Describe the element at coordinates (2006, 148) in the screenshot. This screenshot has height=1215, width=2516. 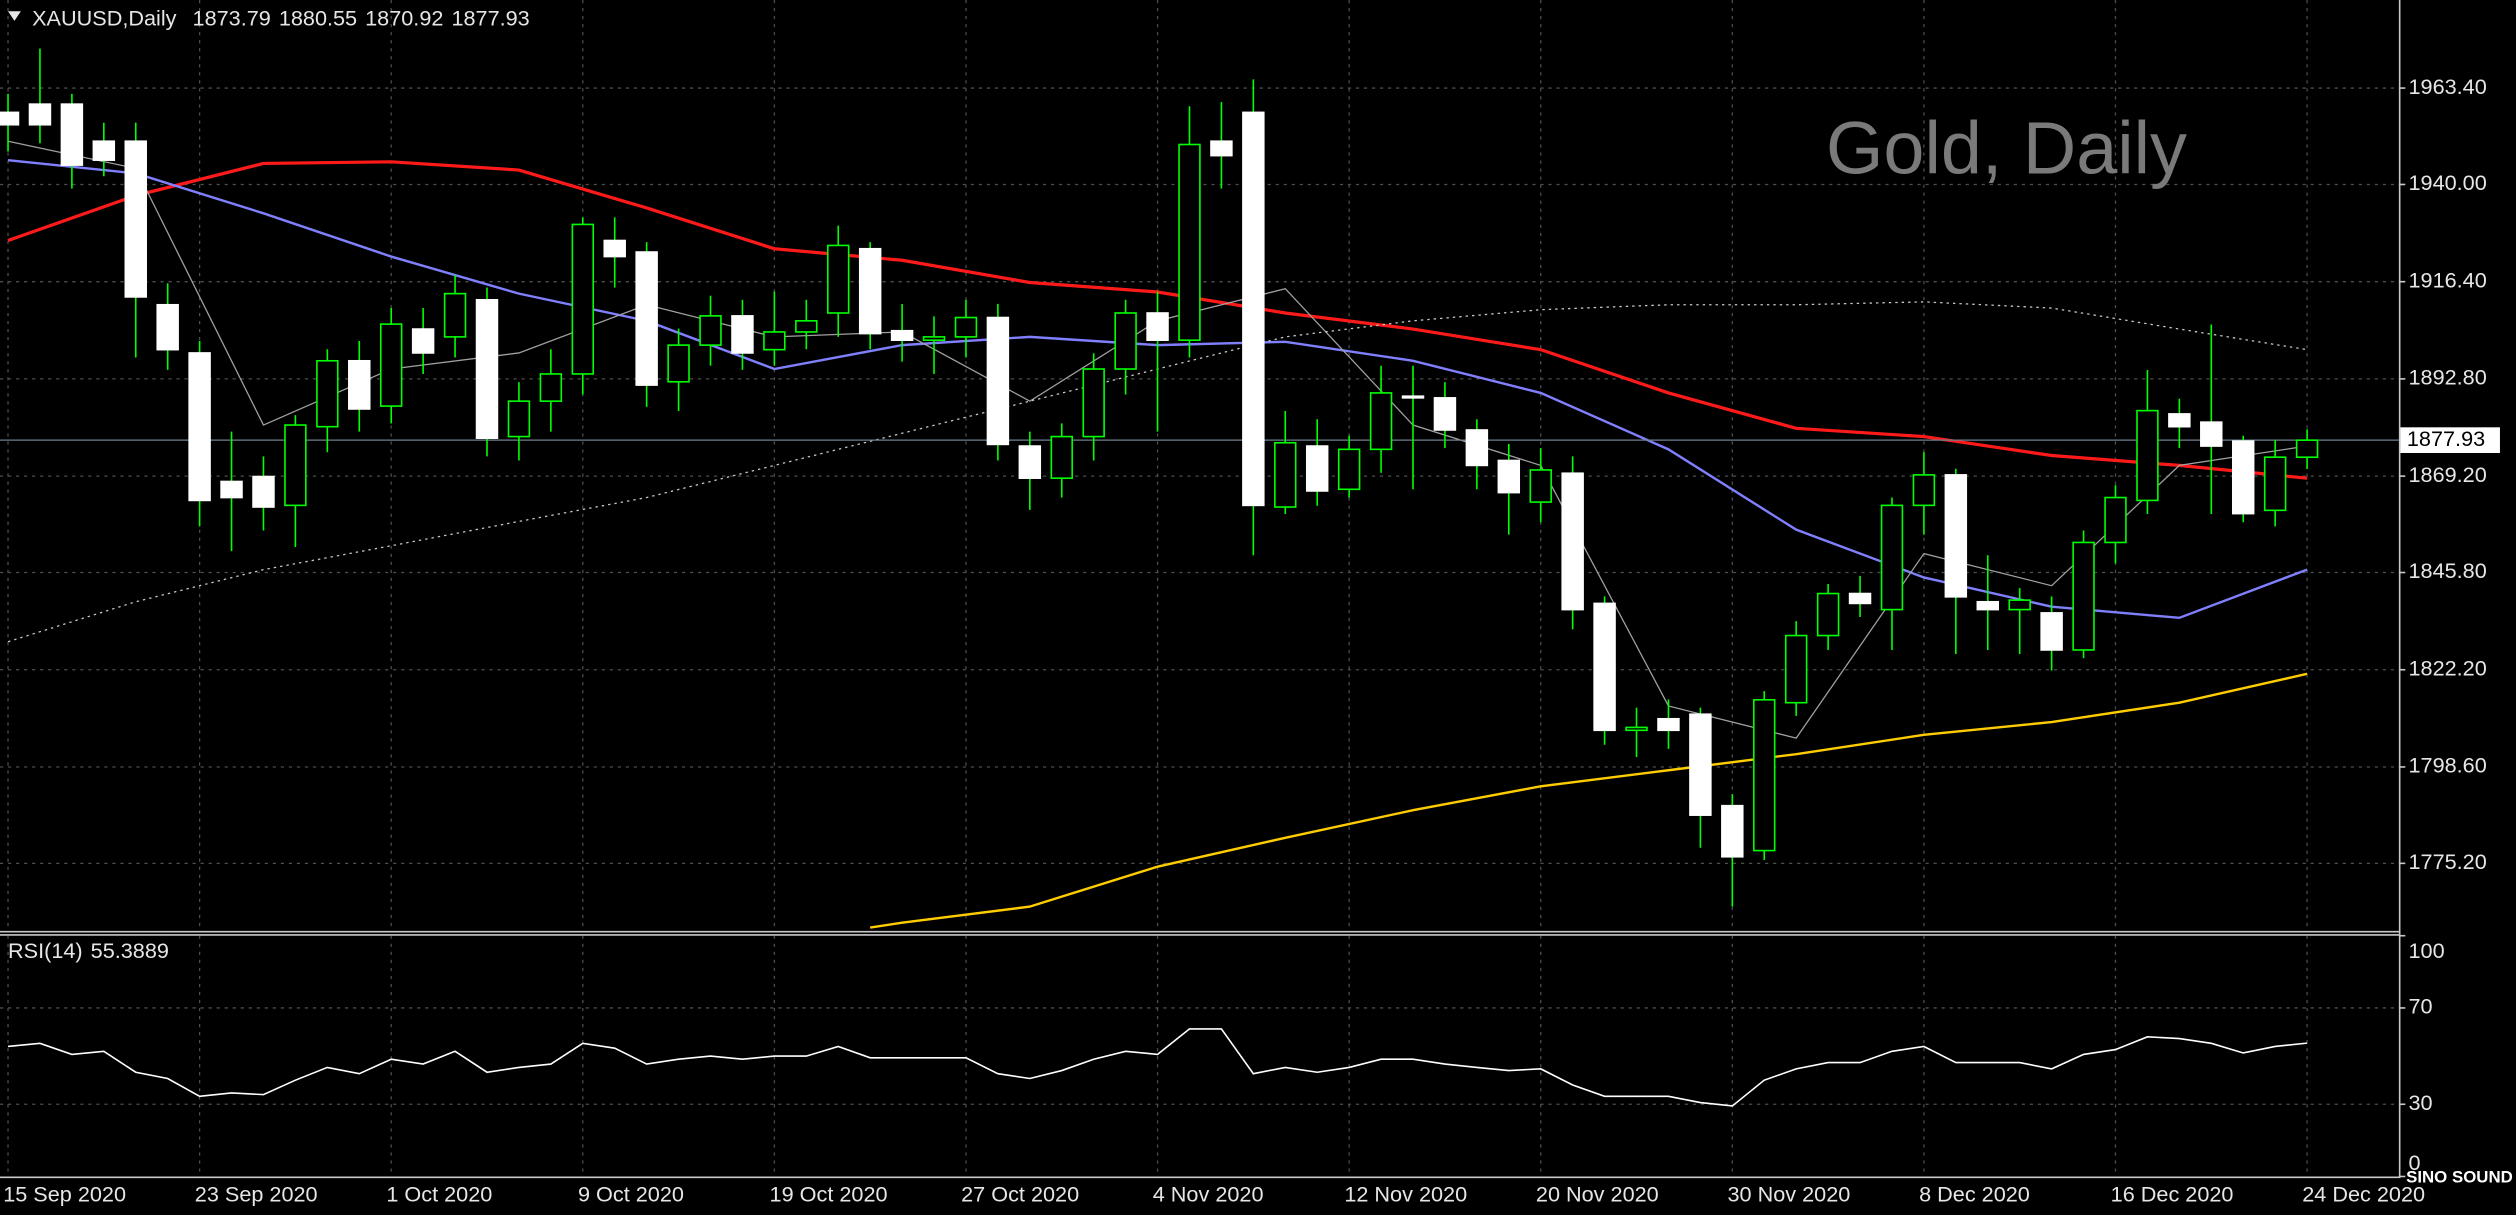
I see `watermark: Gold, Daily` at that location.